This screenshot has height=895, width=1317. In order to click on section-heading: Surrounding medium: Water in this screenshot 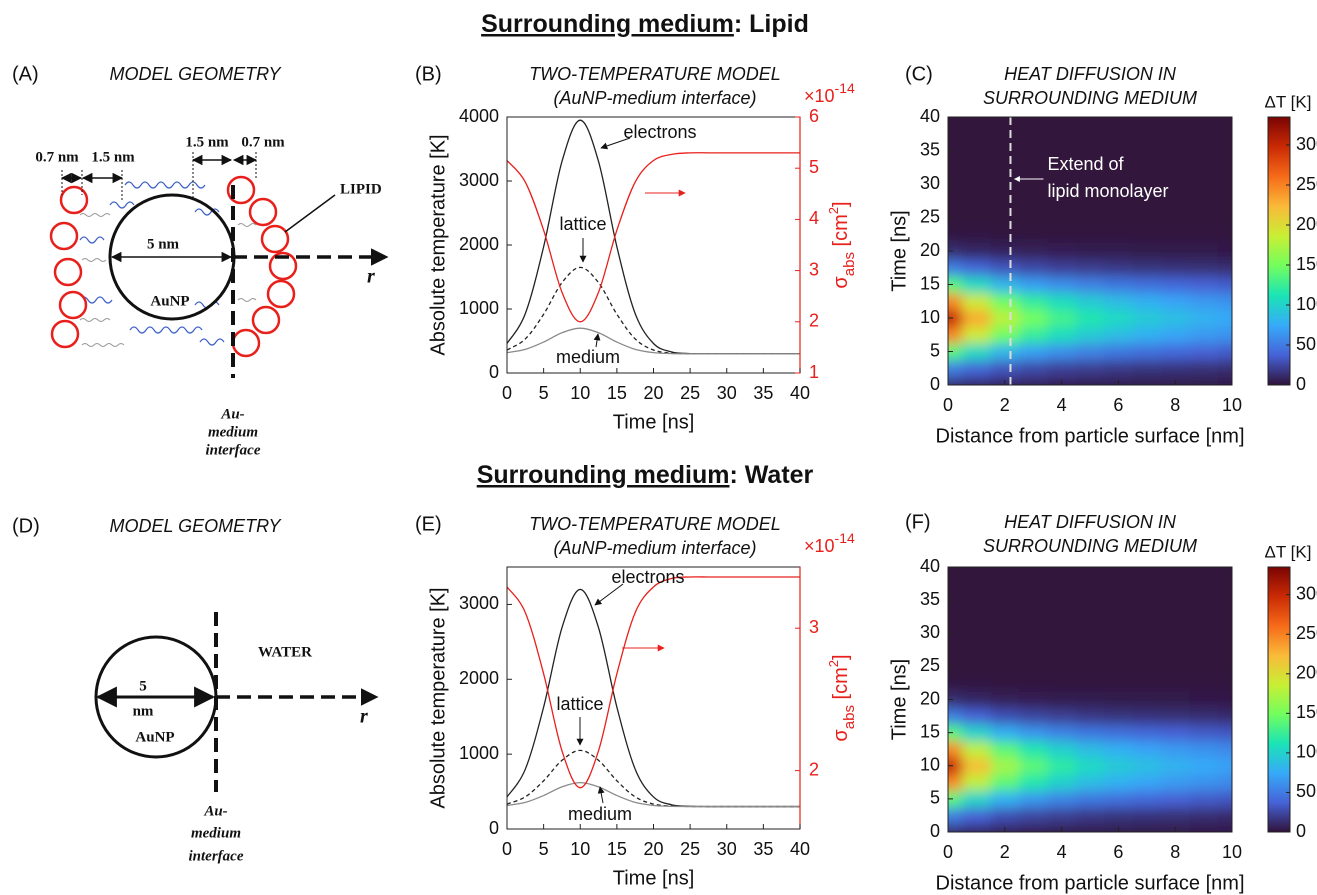, I will do `click(645, 475)`.